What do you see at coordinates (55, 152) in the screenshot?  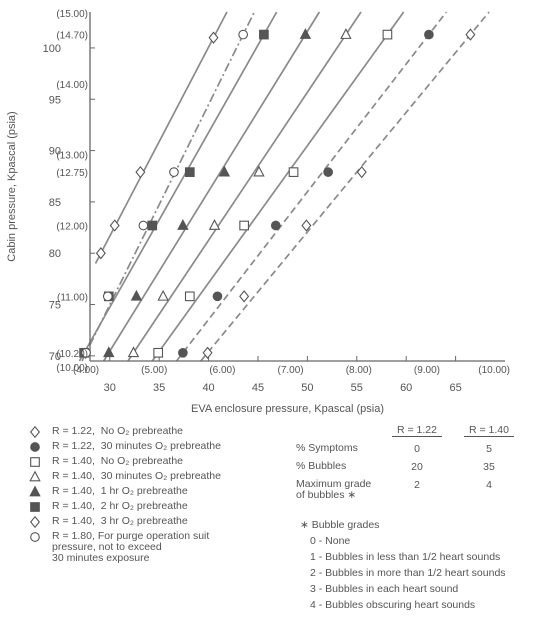 I see `y-tick-label: 90` at bounding box center [55, 152].